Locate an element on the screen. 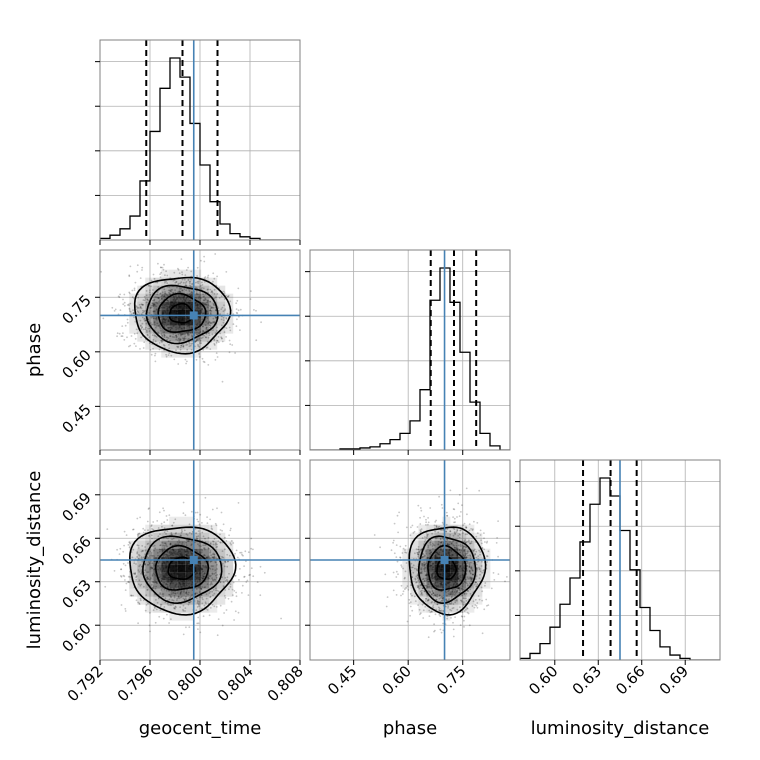 The width and height of the screenshot is (760, 760). panel-content is located at coordinates (200, 560).